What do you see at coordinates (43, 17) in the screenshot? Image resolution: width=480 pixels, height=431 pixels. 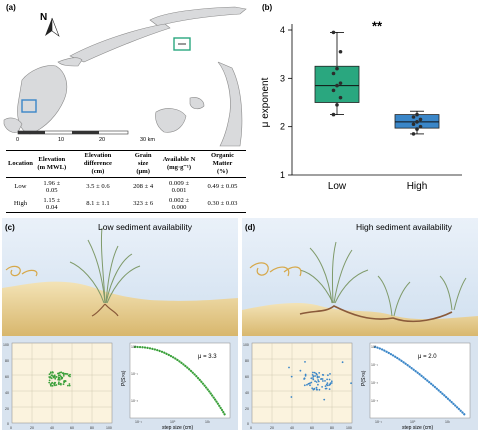 I see `north-label: N` at bounding box center [43, 17].